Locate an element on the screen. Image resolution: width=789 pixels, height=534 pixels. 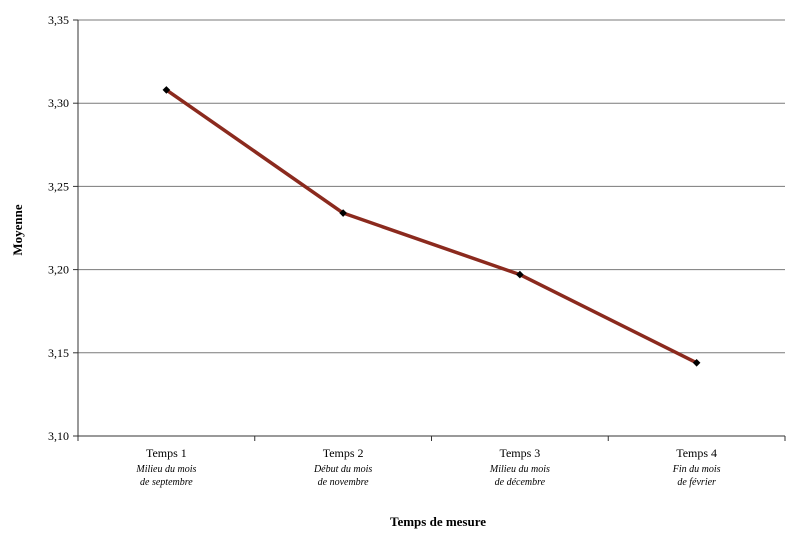
x-tick-sublabel: de février is located at coordinates (696, 482).